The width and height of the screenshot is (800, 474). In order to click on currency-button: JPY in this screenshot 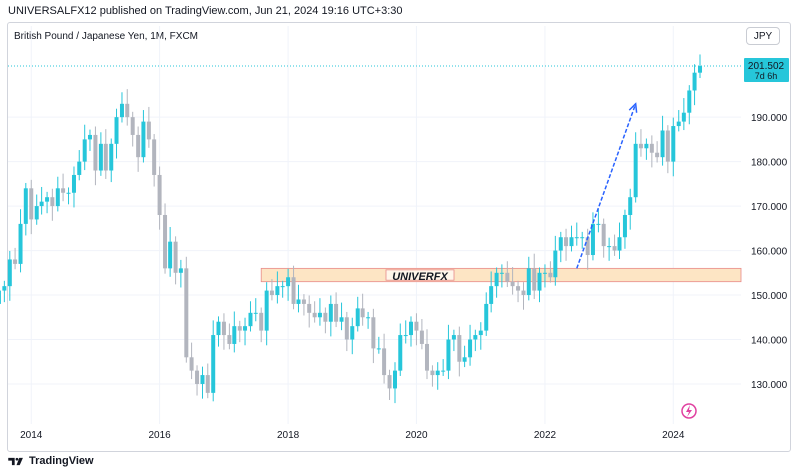, I will do `click(763, 36)`.